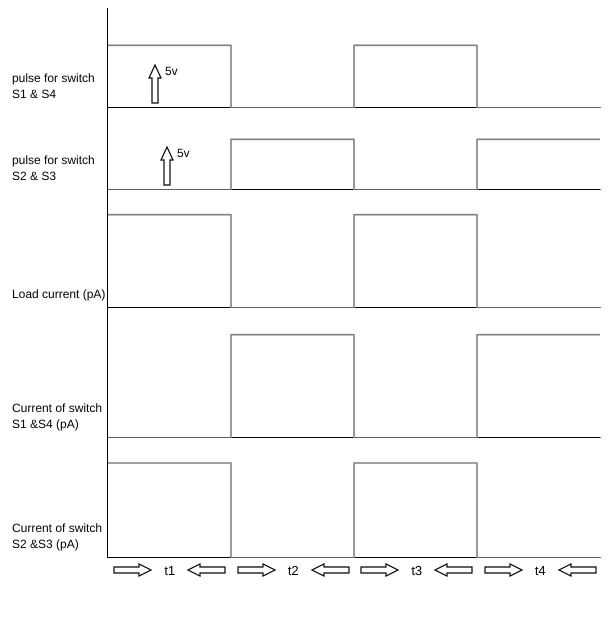  Describe the element at coordinates (53, 86) in the screenshot. I see `y-axis-title: pulse for switch S1 & S4` at that location.